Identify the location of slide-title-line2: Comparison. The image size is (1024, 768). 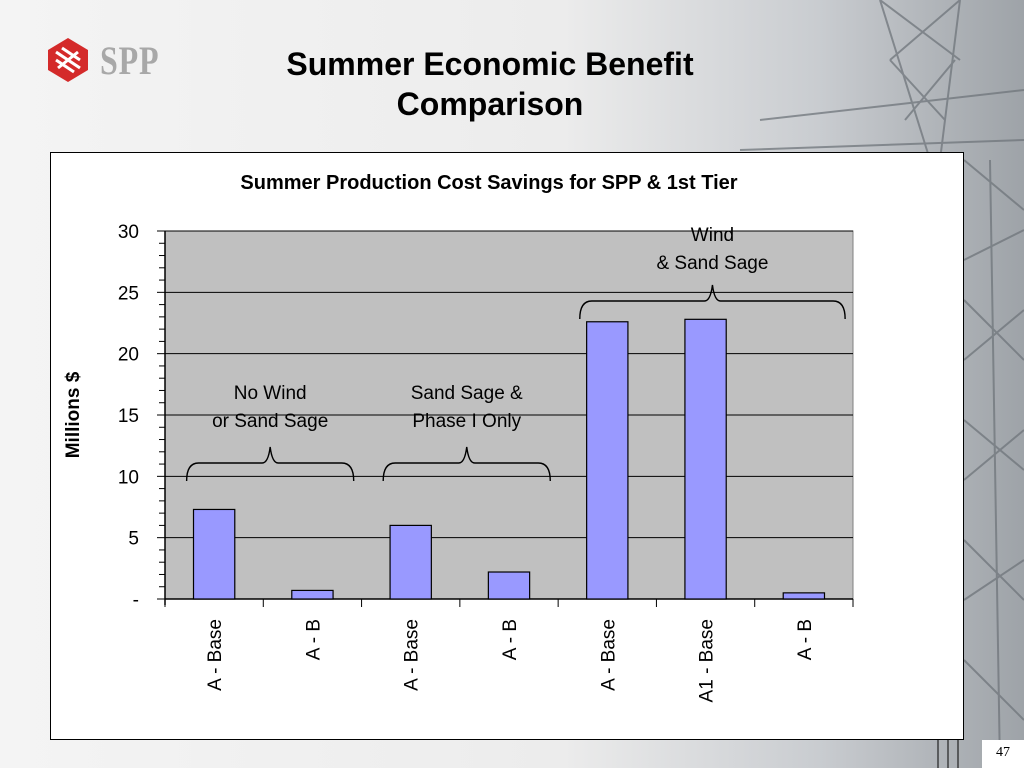
(490, 104).